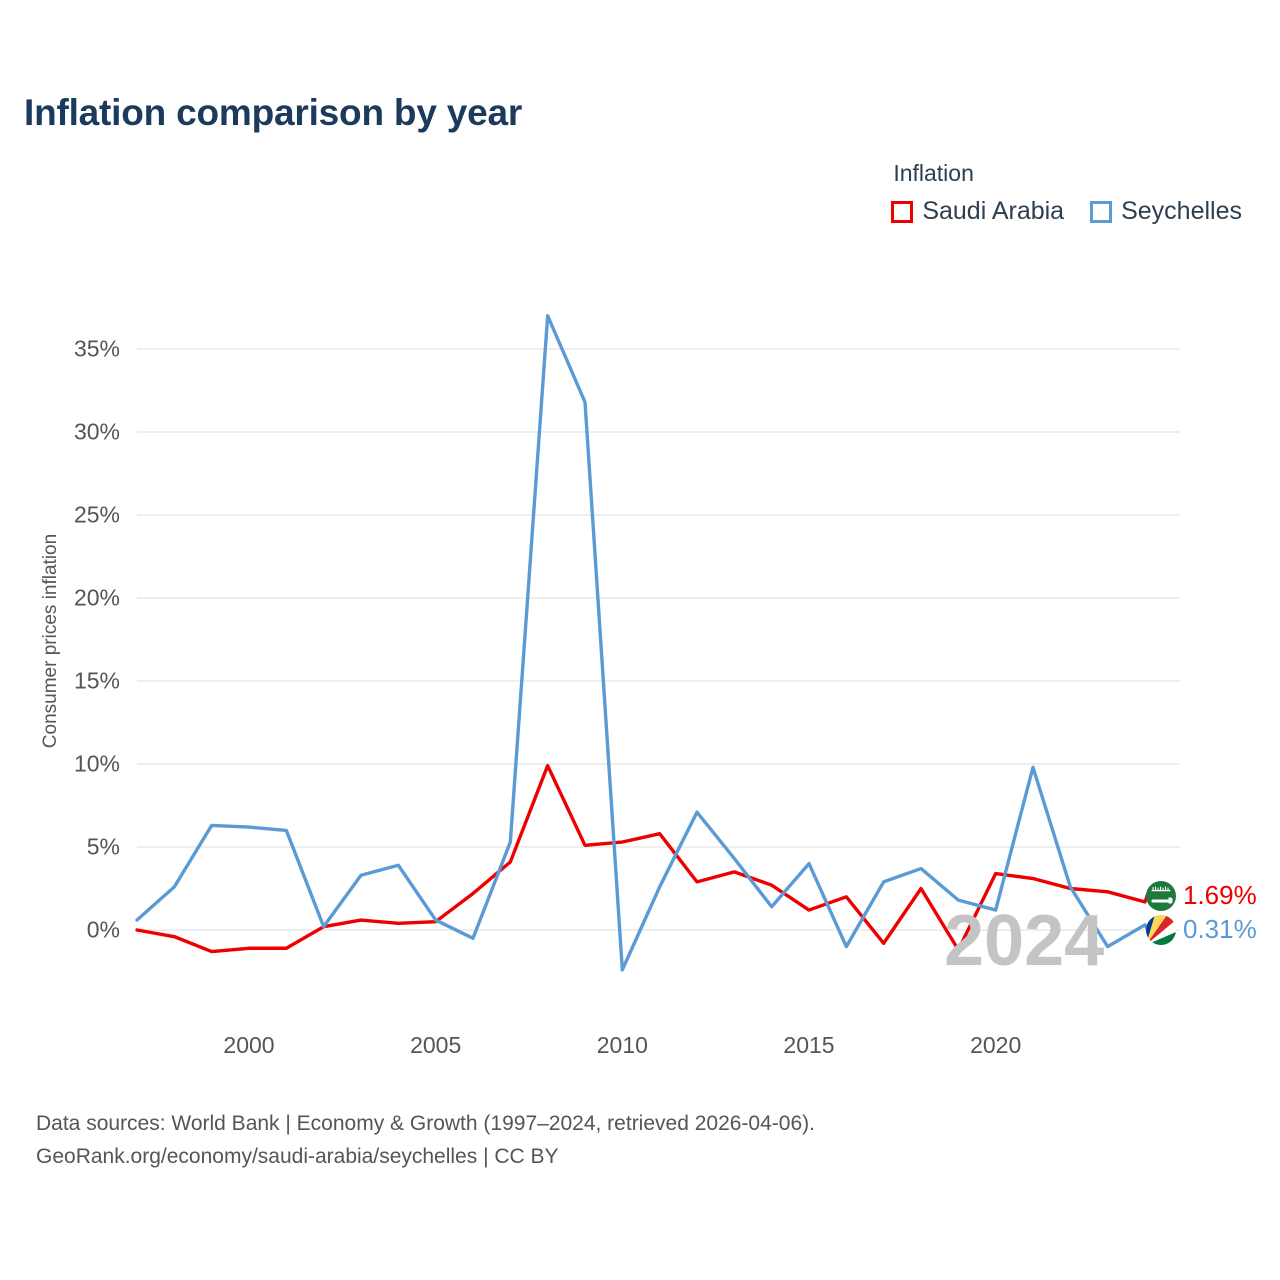 The image size is (1280, 1280). What do you see at coordinates (996, 1045) in the screenshot?
I see `x-axis-tick-label: 2020` at bounding box center [996, 1045].